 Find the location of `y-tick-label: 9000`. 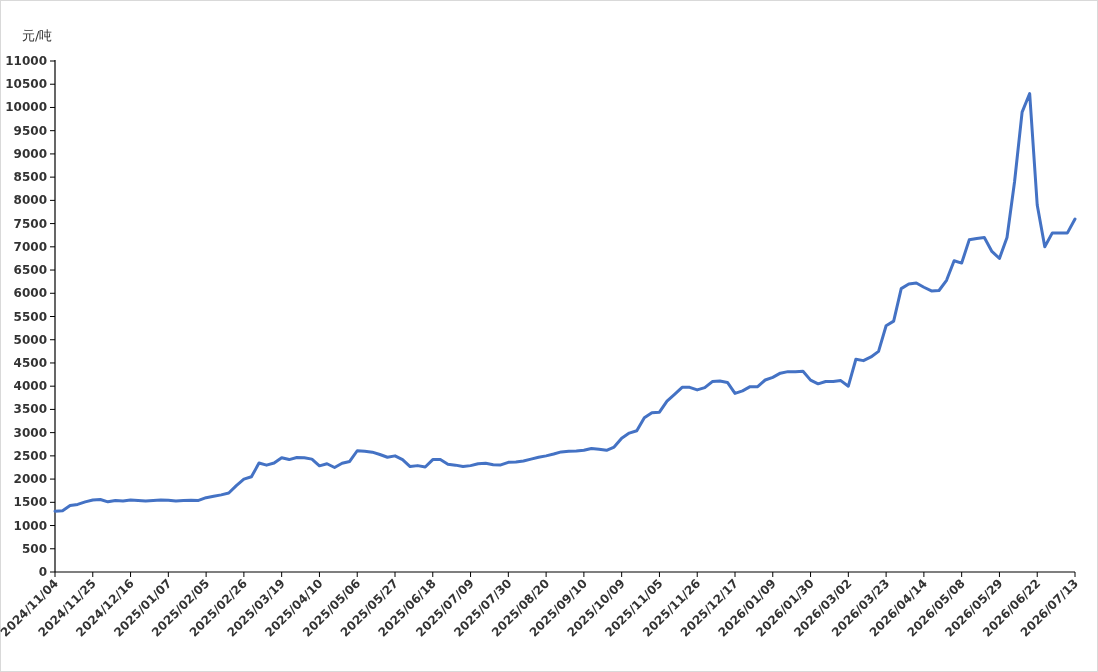

y-tick-label: 9000 is located at coordinates (30, 153).